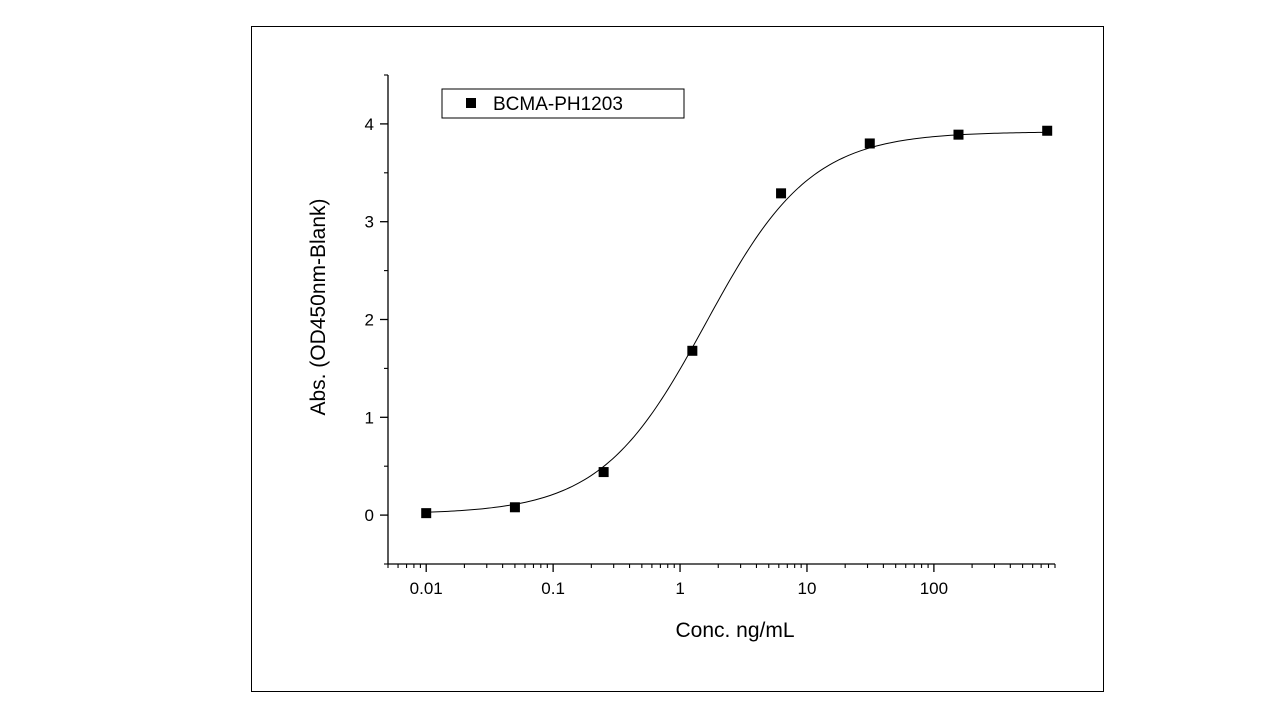 Image resolution: width=1280 pixels, height=720 pixels. I want to click on y-tick-label: 2, so click(369, 320).